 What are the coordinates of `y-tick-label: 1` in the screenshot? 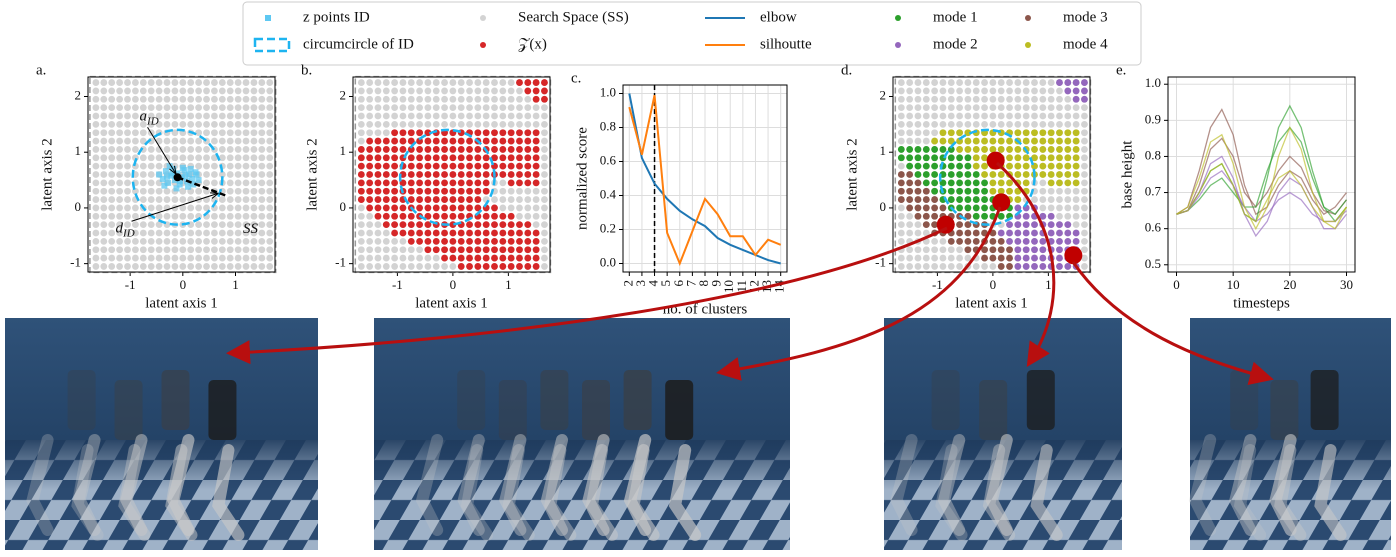 It's located at (78, 150).